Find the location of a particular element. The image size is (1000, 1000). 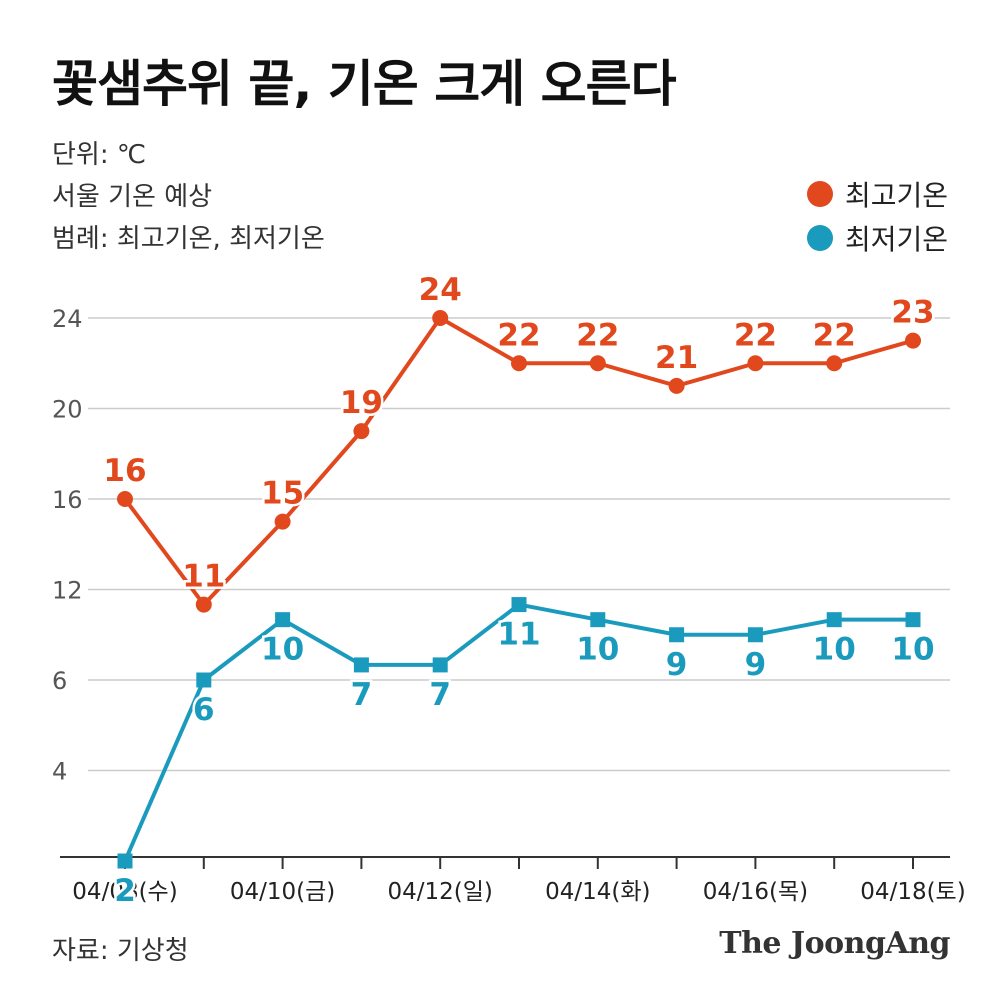

legend-label-high: 최고기온 is located at coordinates (896, 195).